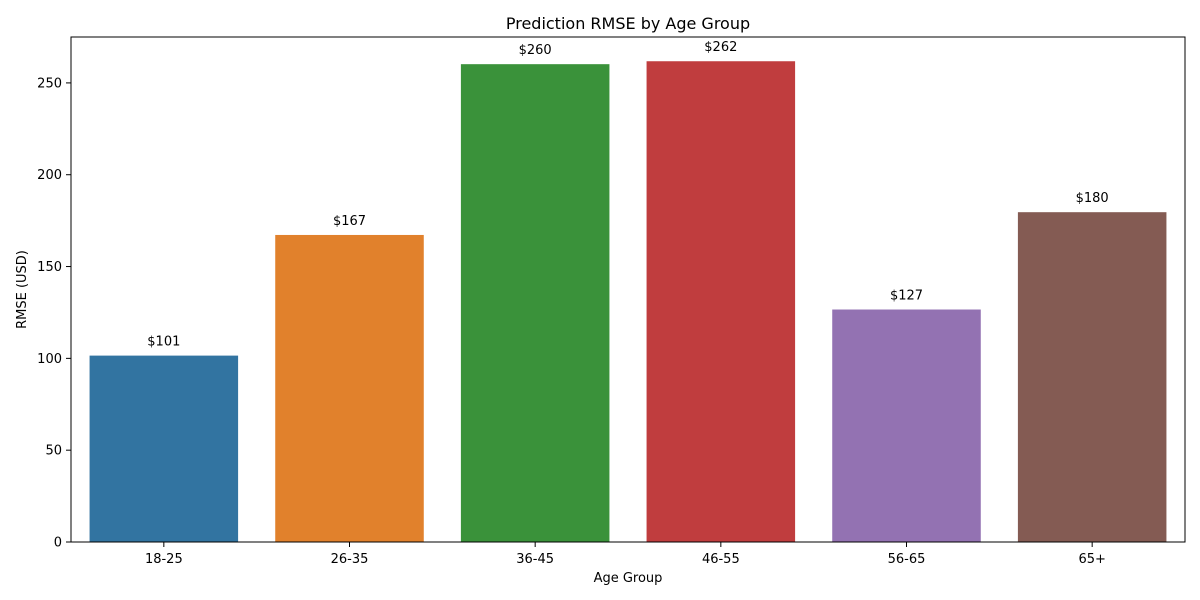  What do you see at coordinates (49, 83) in the screenshot?
I see `y-tick-label: 250` at bounding box center [49, 83].